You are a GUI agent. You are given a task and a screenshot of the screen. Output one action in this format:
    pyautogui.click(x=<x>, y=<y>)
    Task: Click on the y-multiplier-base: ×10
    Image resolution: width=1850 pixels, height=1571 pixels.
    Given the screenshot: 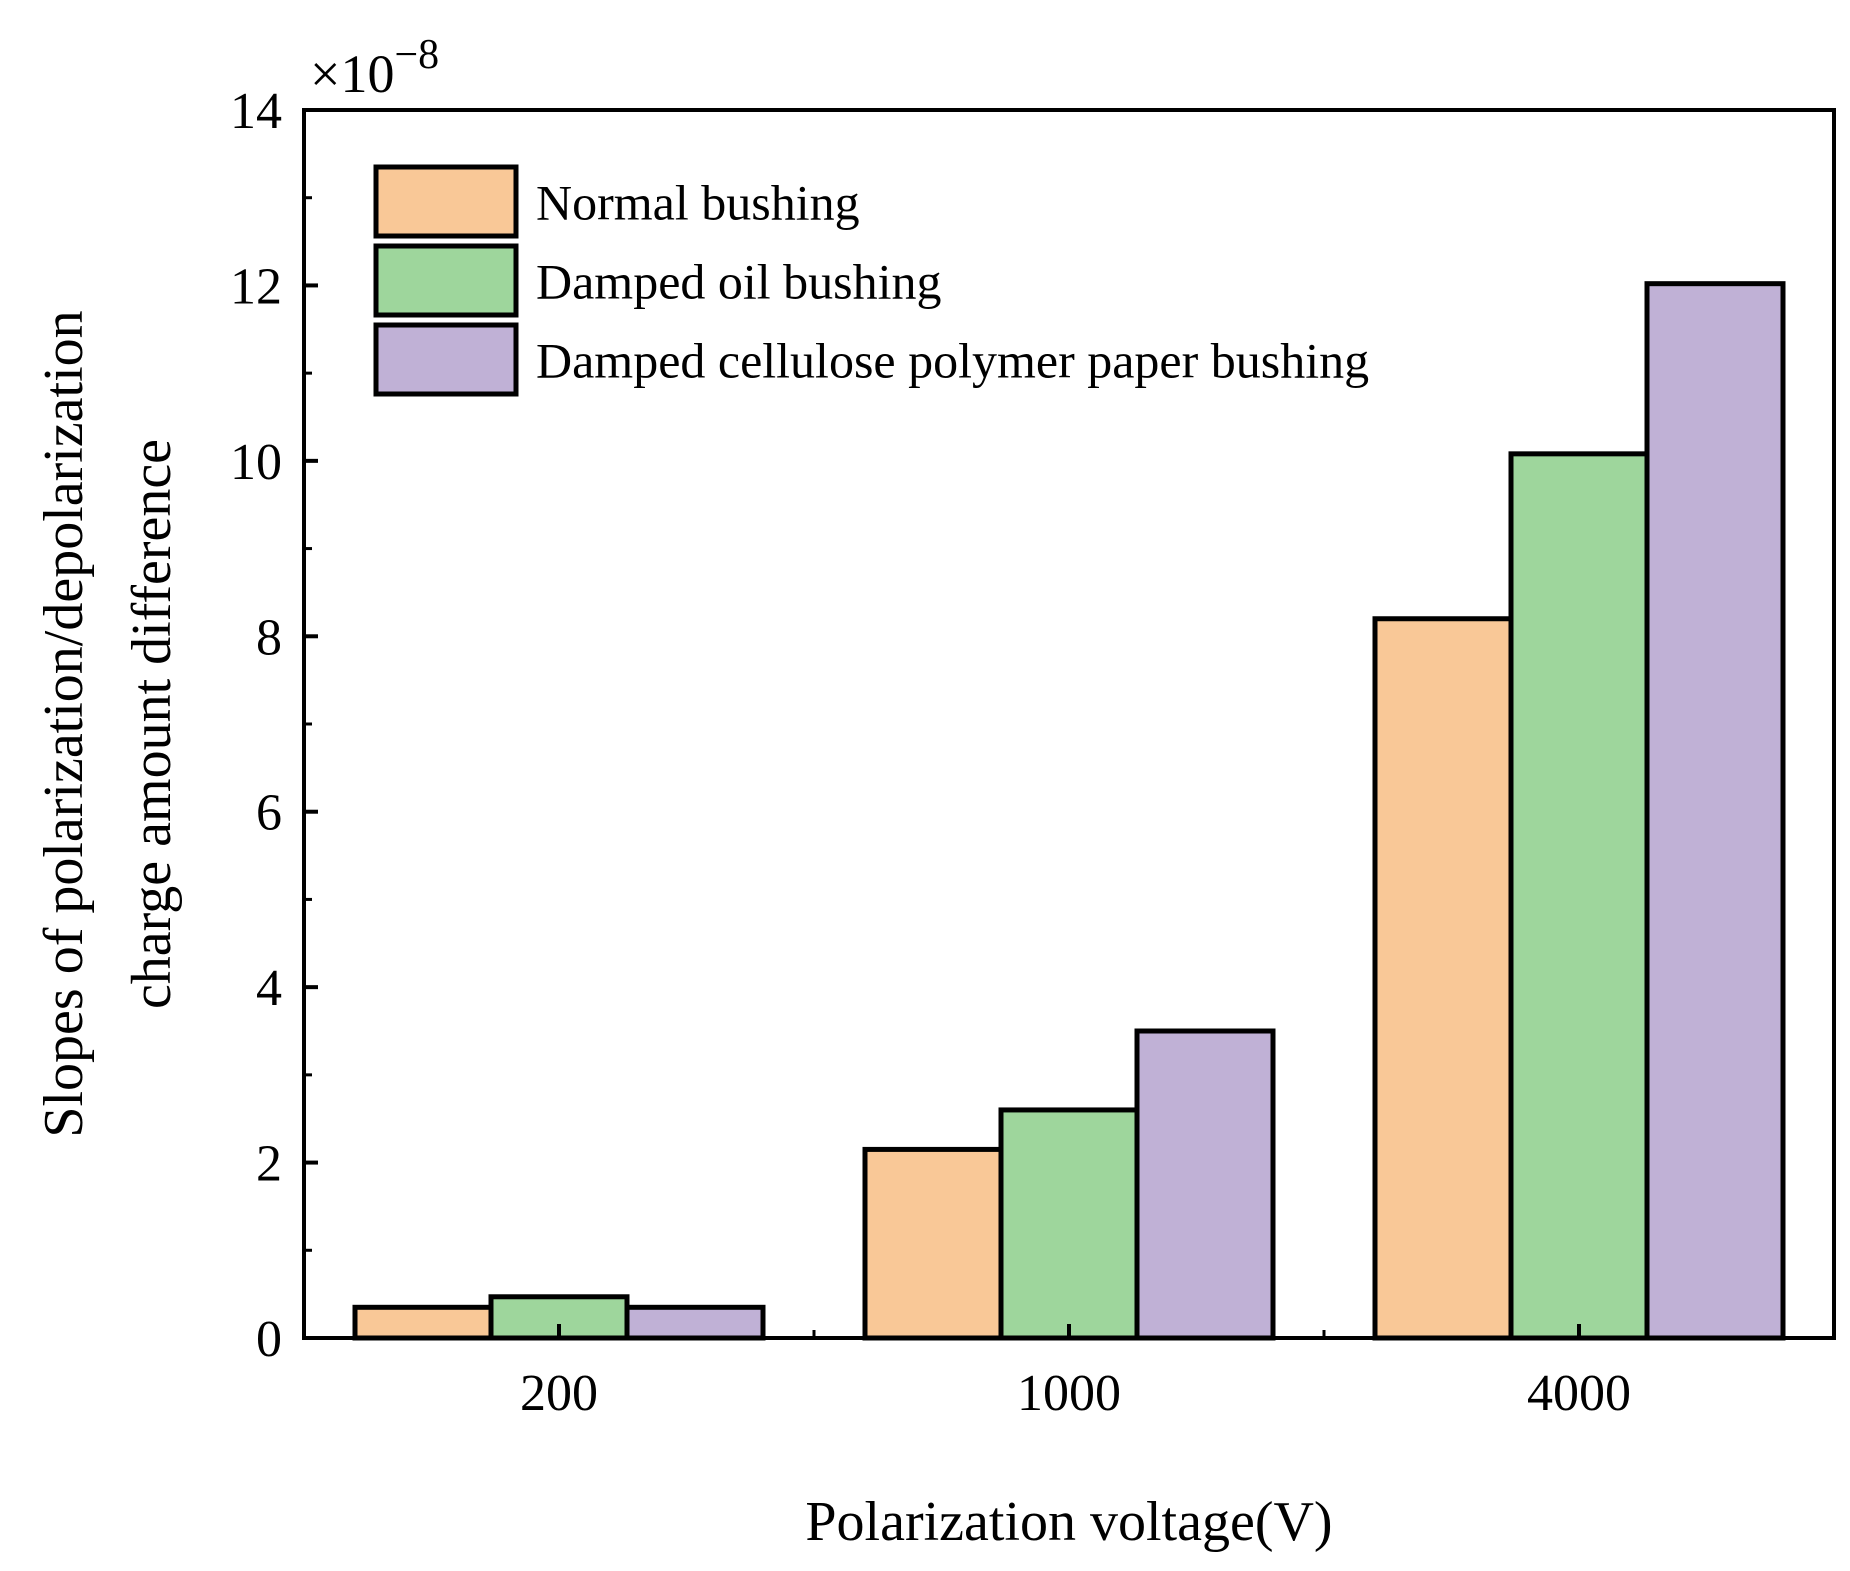 What is the action you would take?
    pyautogui.click(x=352, y=74)
    